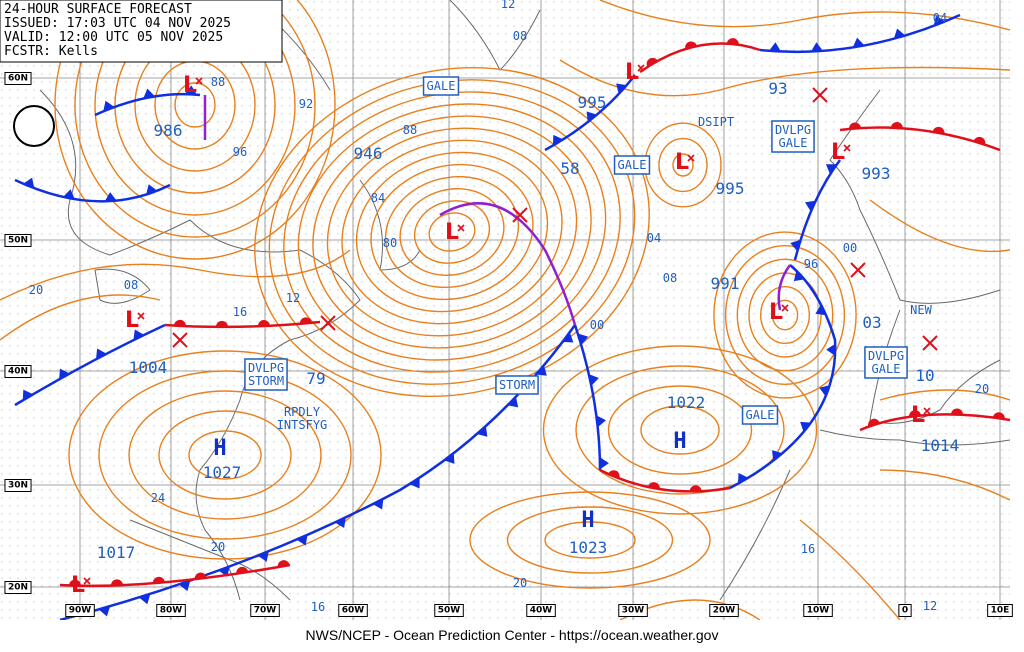  Describe the element at coordinates (158, 498) in the screenshot. I see `isobar-label: 24` at that location.